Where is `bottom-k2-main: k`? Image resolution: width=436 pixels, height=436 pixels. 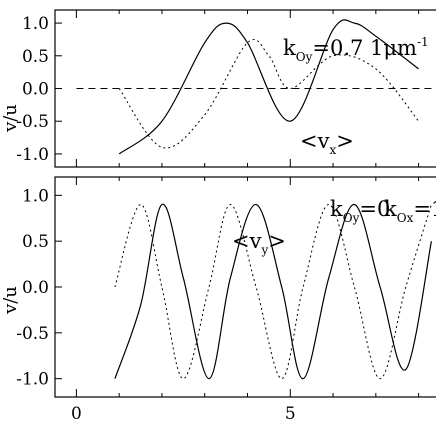
bottom-k2-main: k is located at coordinates (390, 209).